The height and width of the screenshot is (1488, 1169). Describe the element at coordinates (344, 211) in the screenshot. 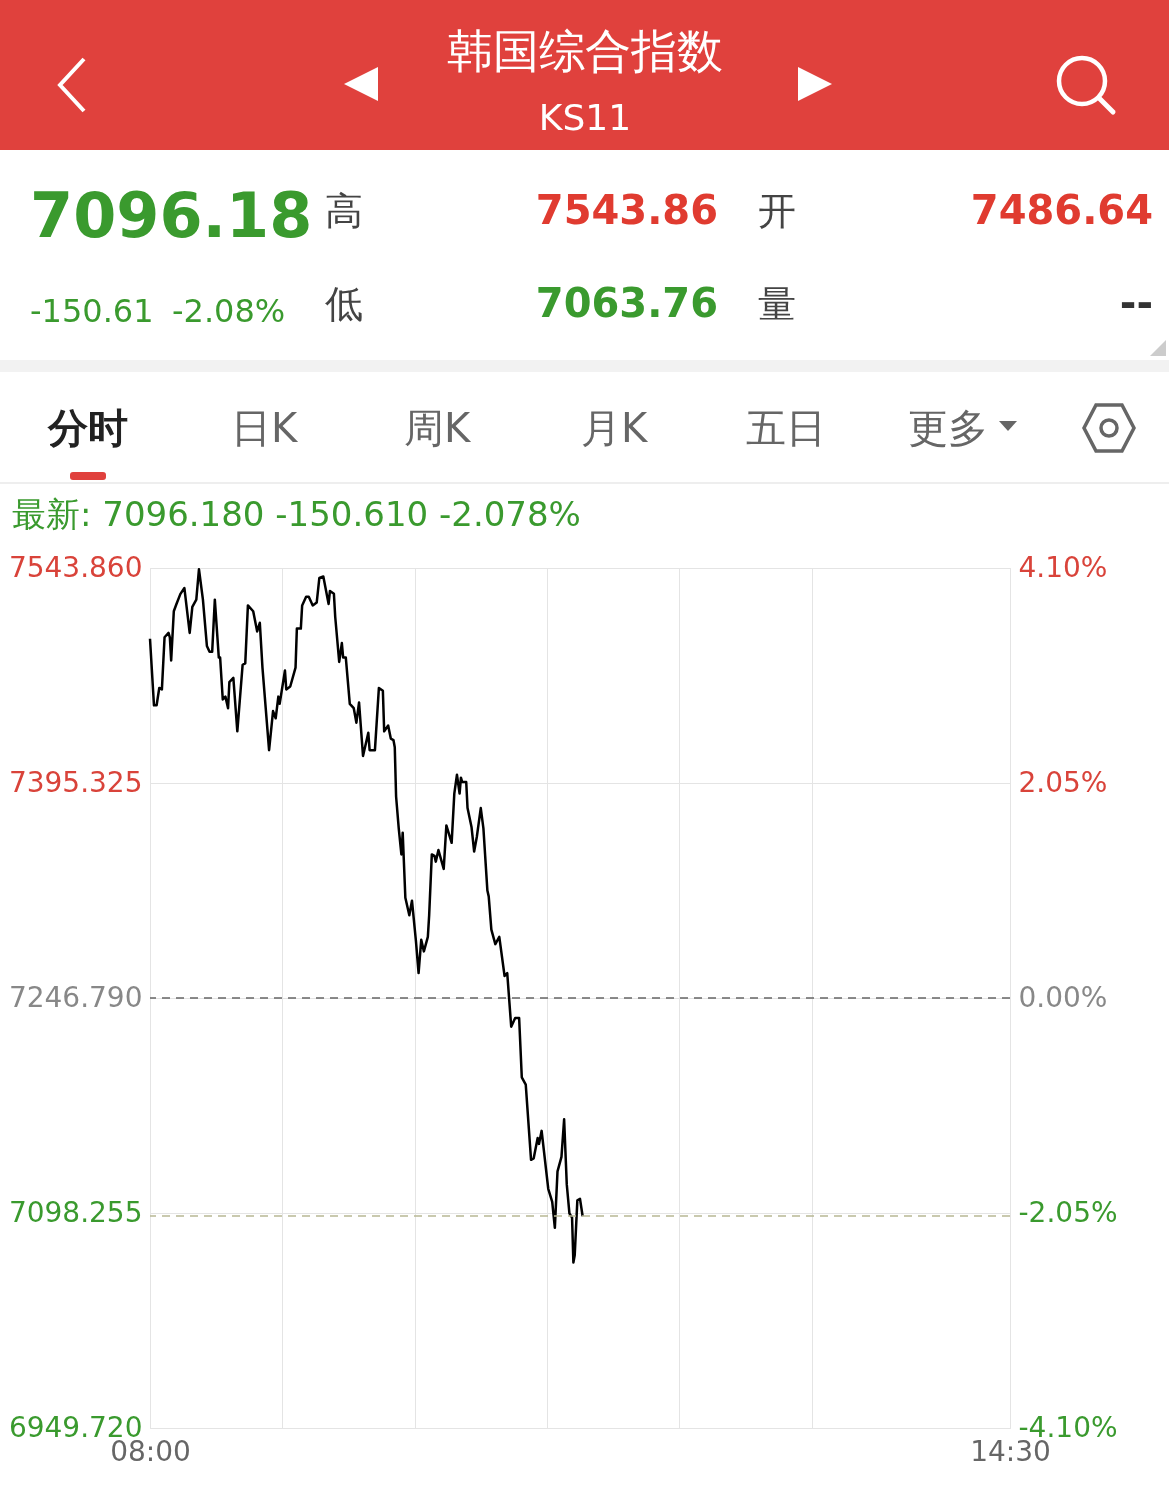

I see `text: 高` at that location.